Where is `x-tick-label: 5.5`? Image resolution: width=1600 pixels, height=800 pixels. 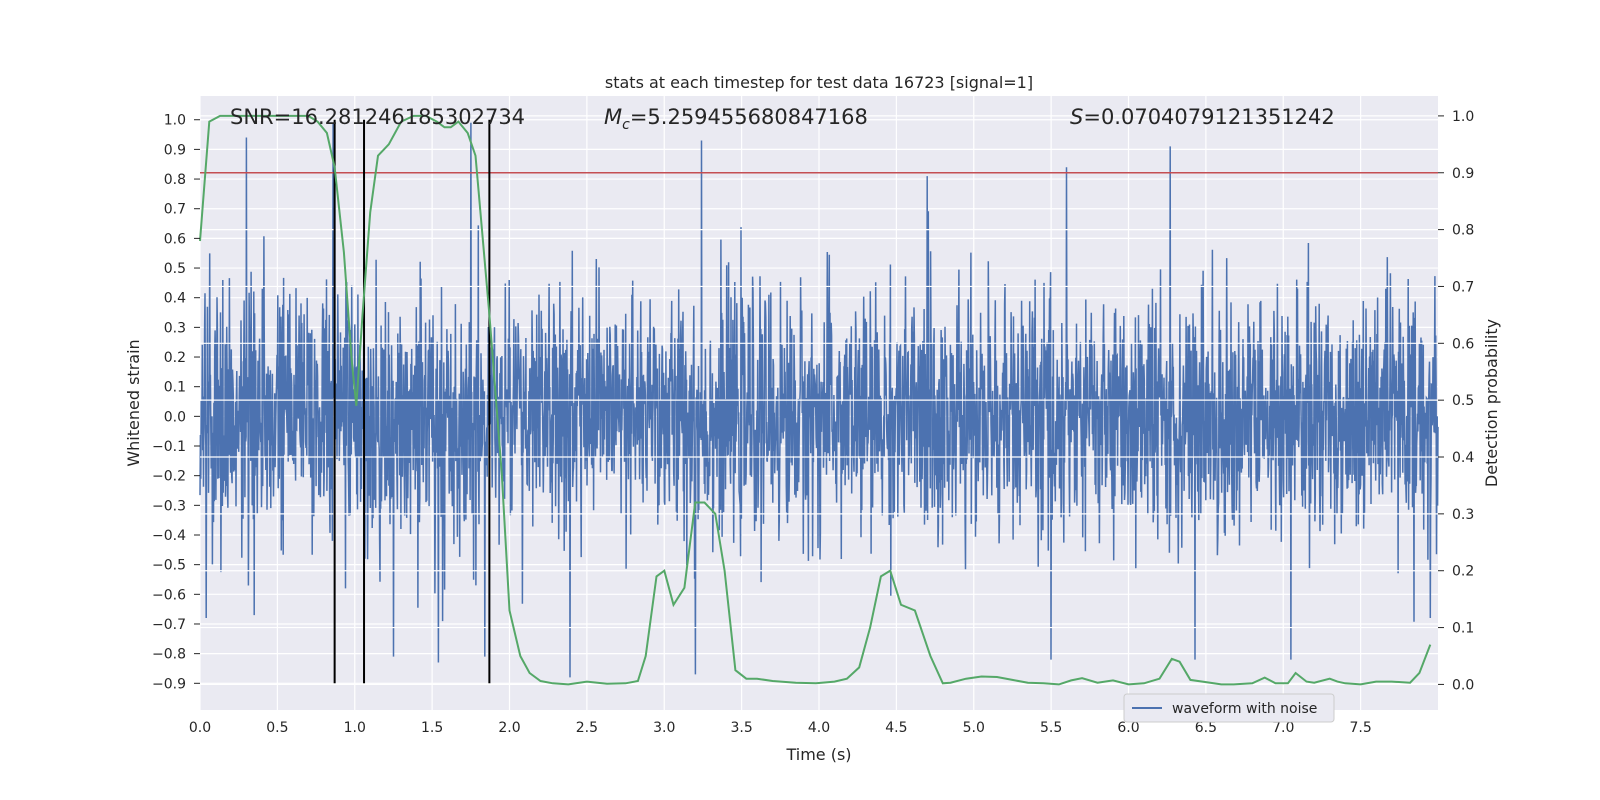 x-tick-label: 5.5 is located at coordinates (1051, 728).